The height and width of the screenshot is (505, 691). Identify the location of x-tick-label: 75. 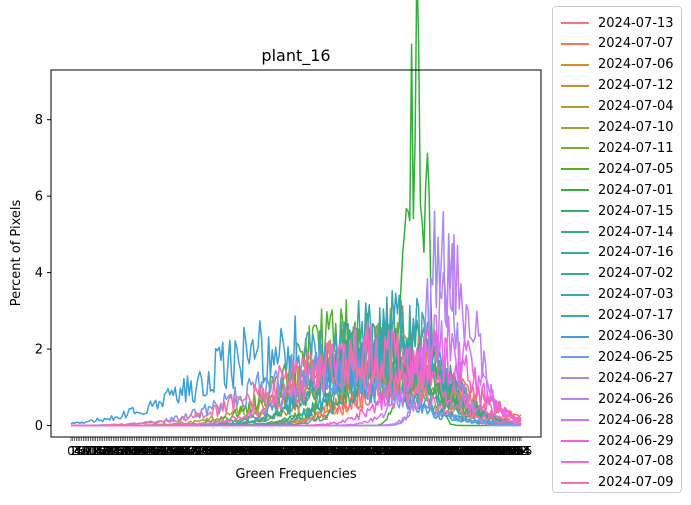
(203, 451).